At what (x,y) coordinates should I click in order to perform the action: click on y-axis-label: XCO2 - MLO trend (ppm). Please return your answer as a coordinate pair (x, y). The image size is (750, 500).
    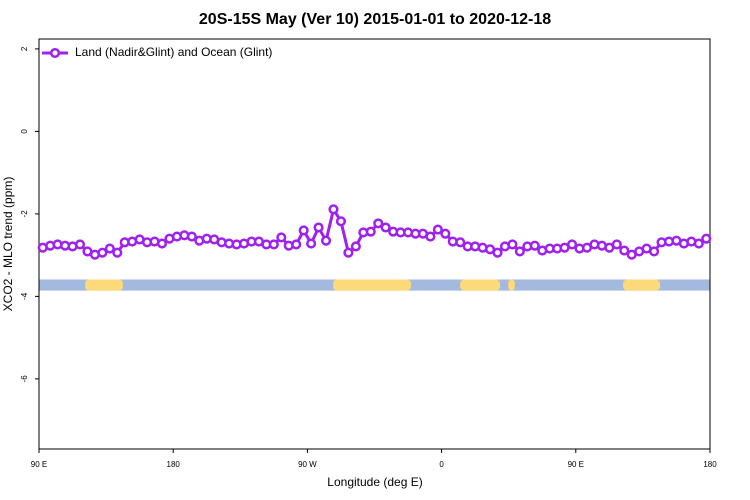
    Looking at the image, I should click on (8, 244).